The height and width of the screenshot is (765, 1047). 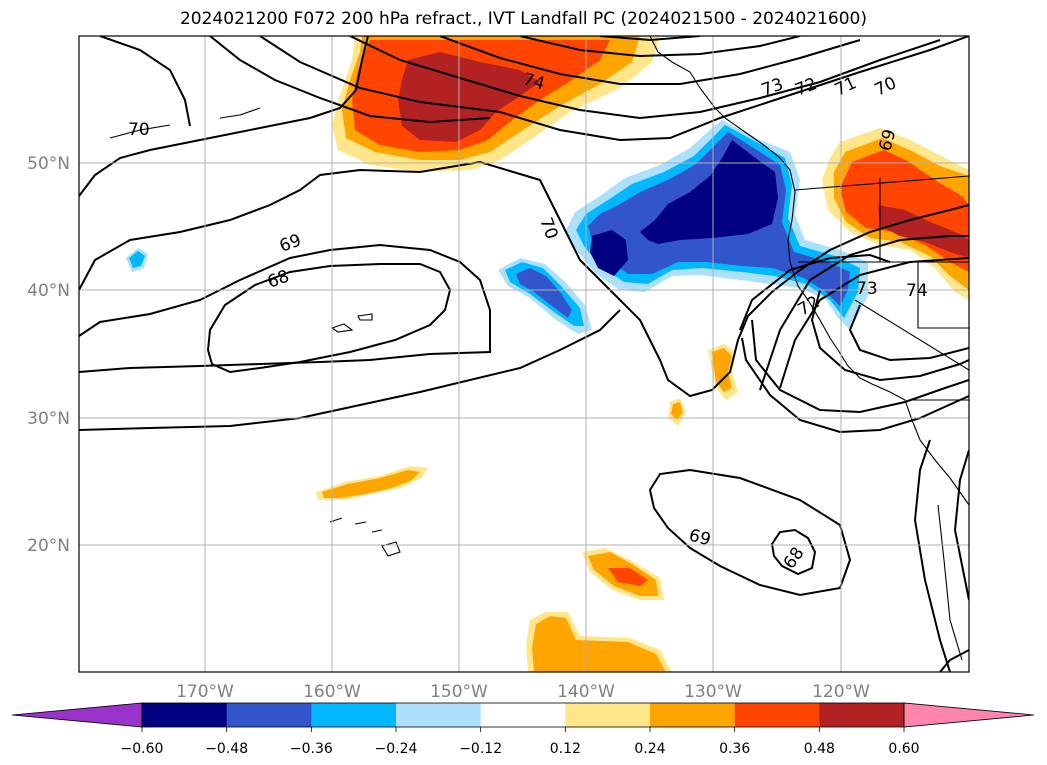 I want to click on lon-label: 120°W, so click(x=841, y=692).